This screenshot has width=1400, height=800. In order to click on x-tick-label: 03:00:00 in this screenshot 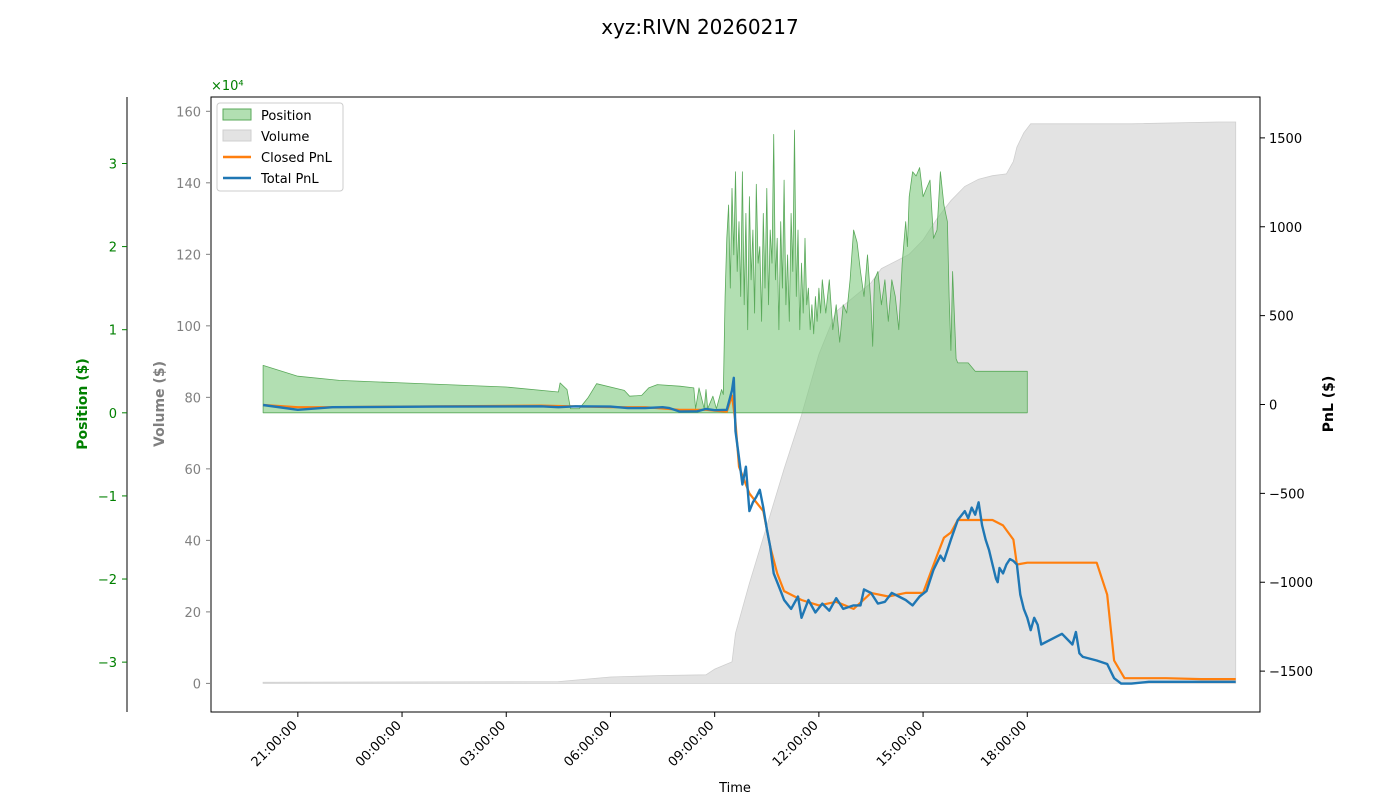, I will do `click(483, 744)`.